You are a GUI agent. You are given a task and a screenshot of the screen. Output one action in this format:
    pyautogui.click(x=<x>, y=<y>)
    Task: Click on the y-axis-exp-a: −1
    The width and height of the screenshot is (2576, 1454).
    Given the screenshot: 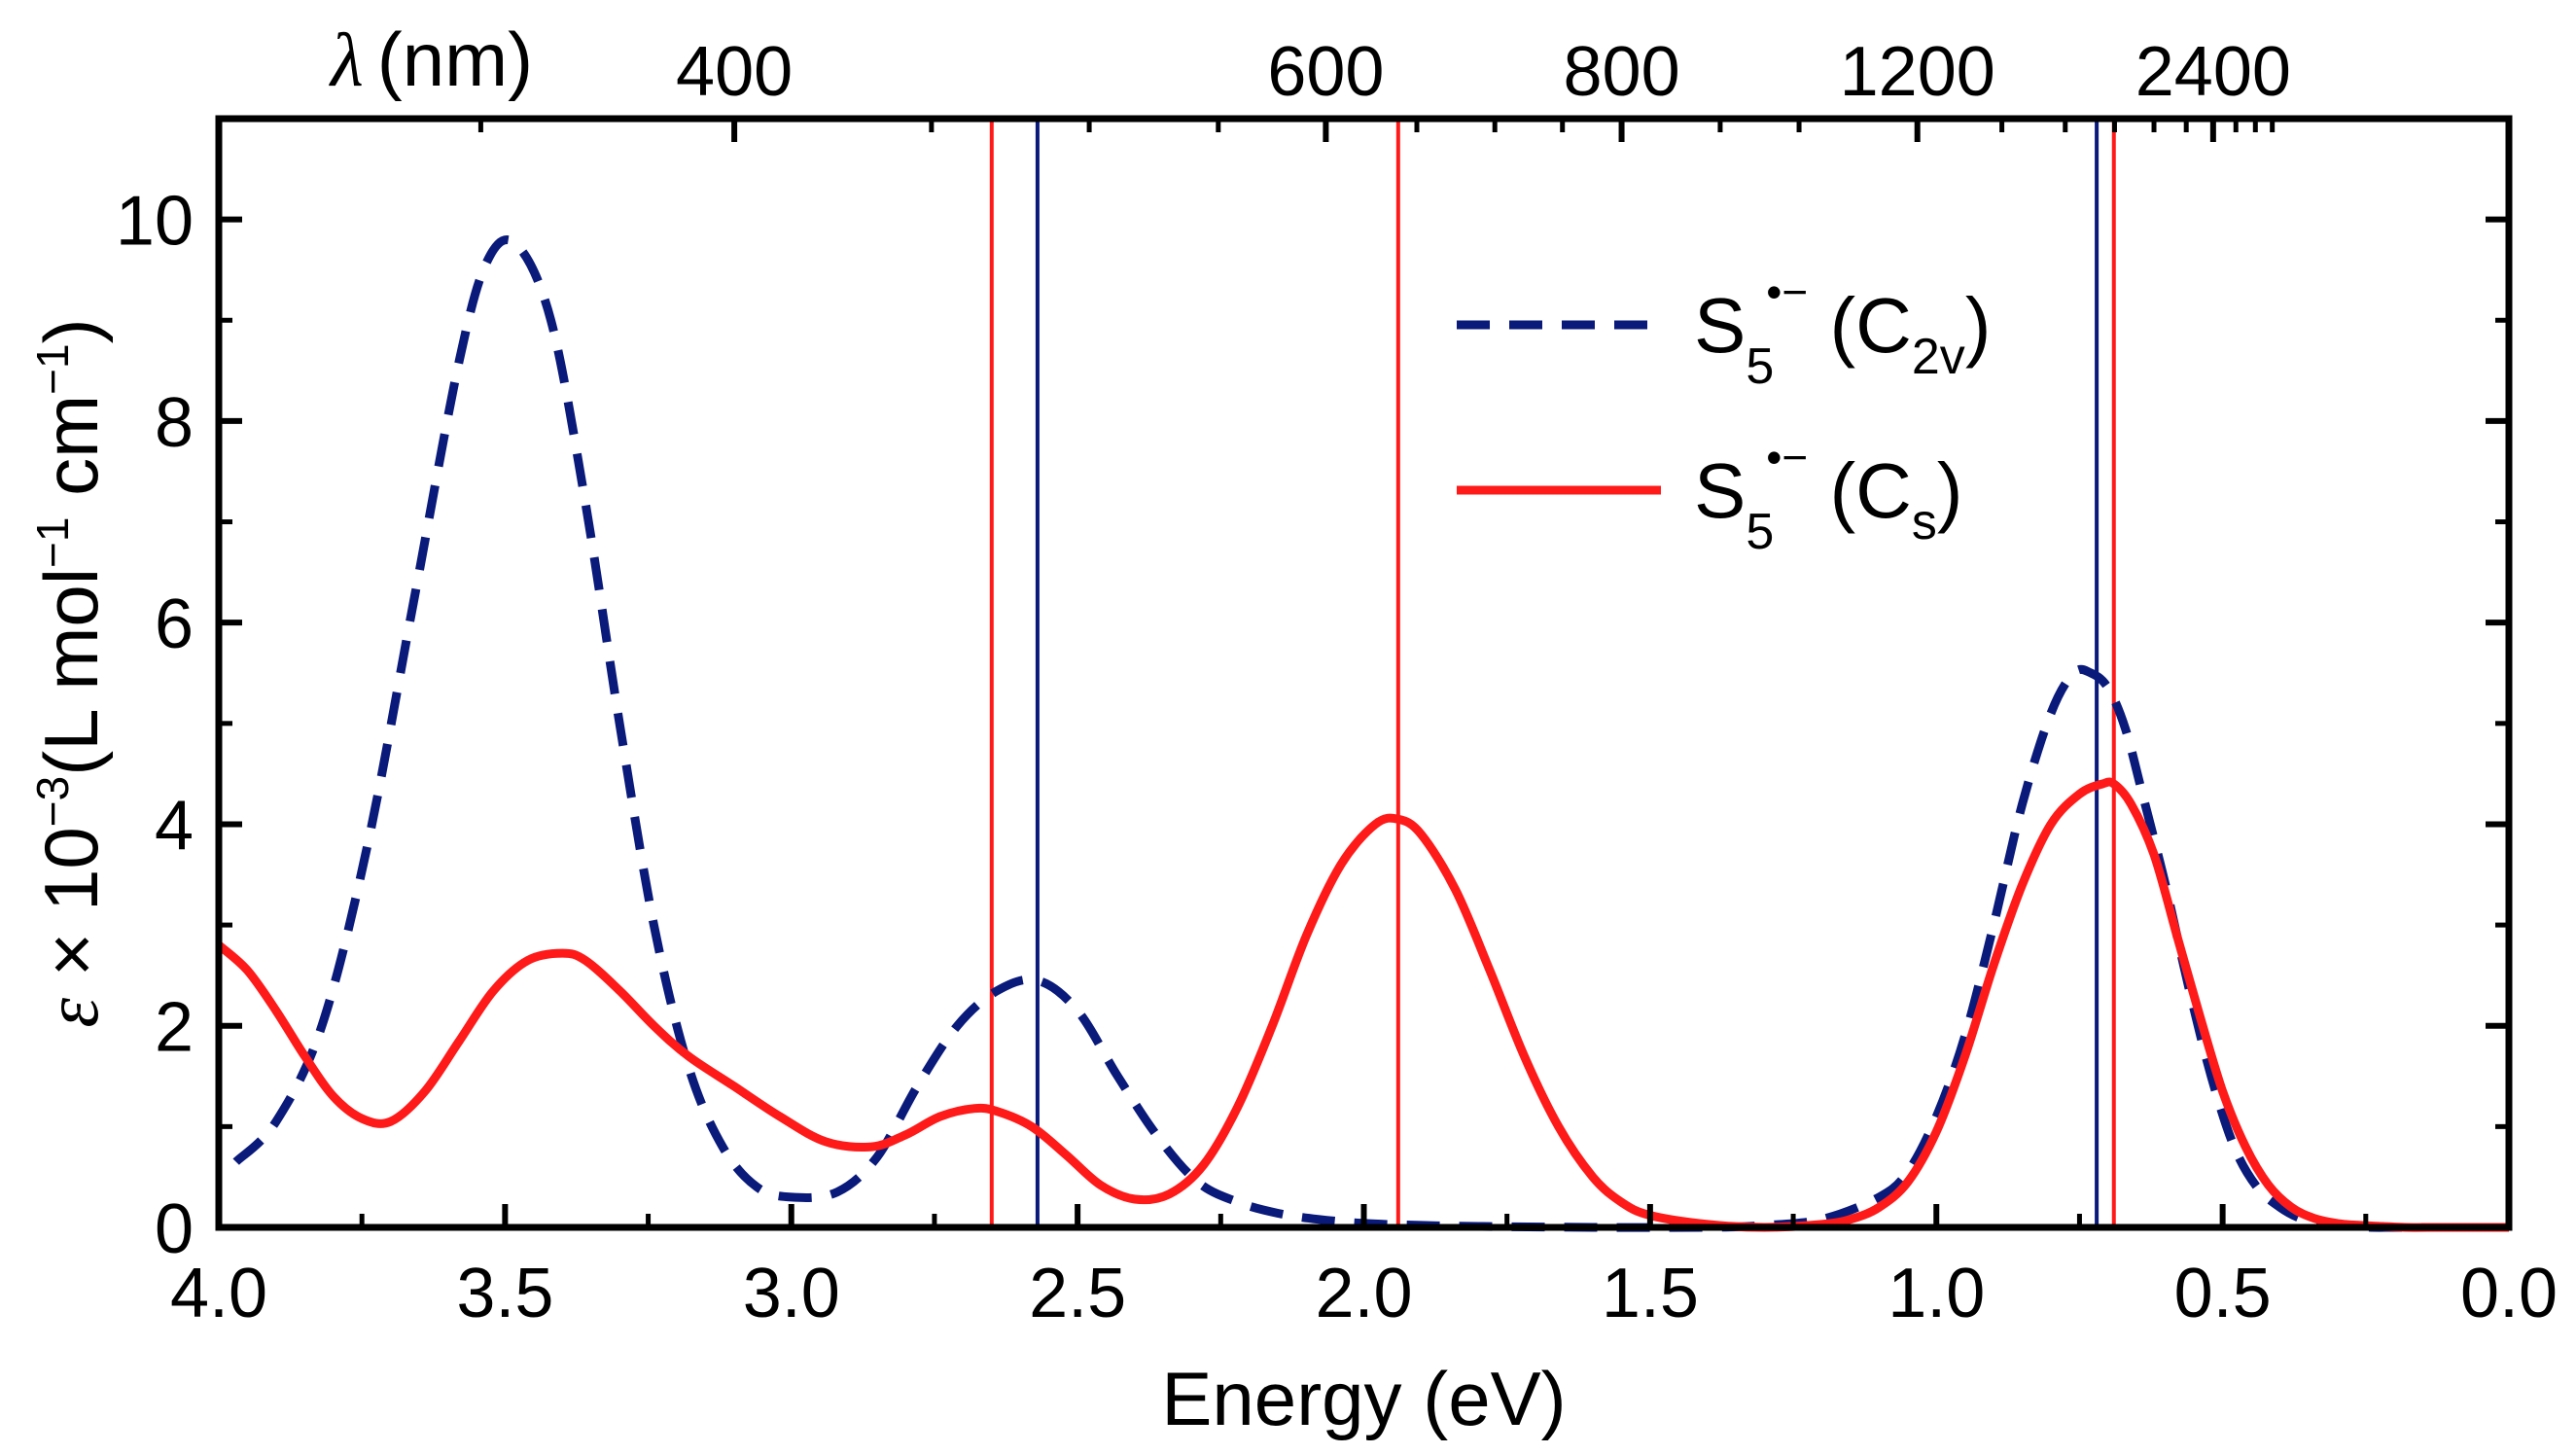 What is the action you would take?
    pyautogui.click(x=52, y=542)
    